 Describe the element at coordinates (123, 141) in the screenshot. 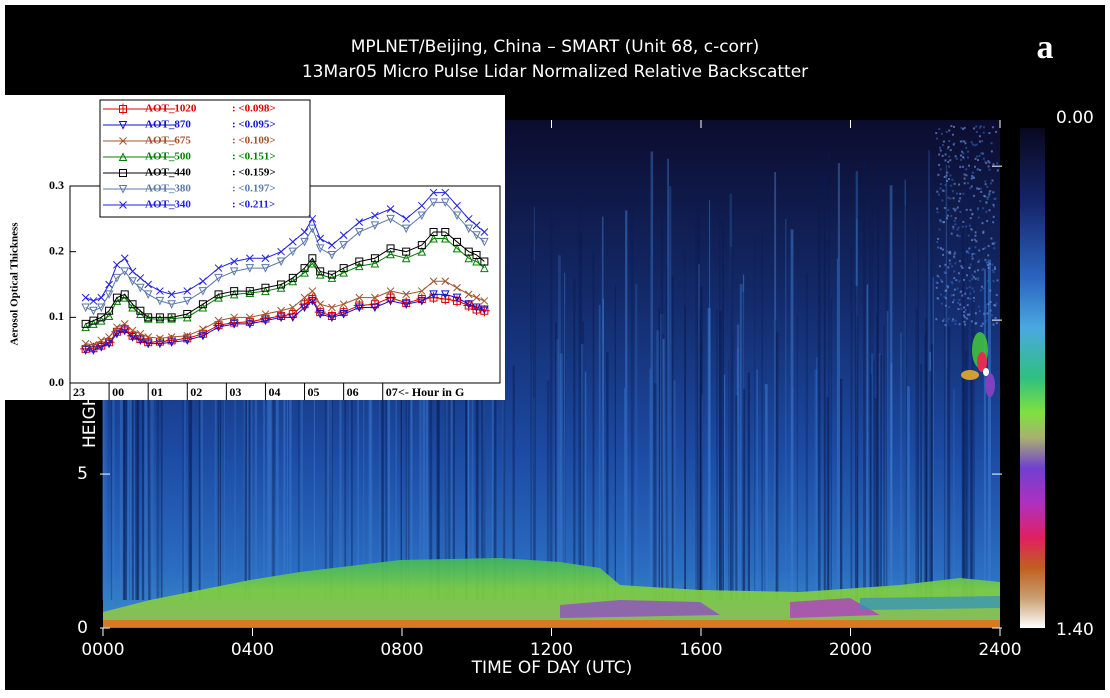

I see `legend-marker` at that location.